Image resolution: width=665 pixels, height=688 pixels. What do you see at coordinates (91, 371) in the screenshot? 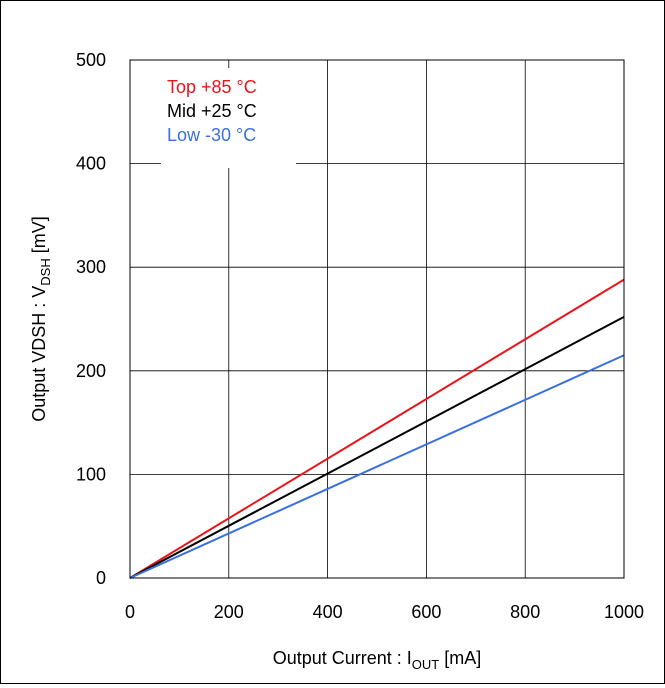
I see `y-tick-label: 200` at bounding box center [91, 371].